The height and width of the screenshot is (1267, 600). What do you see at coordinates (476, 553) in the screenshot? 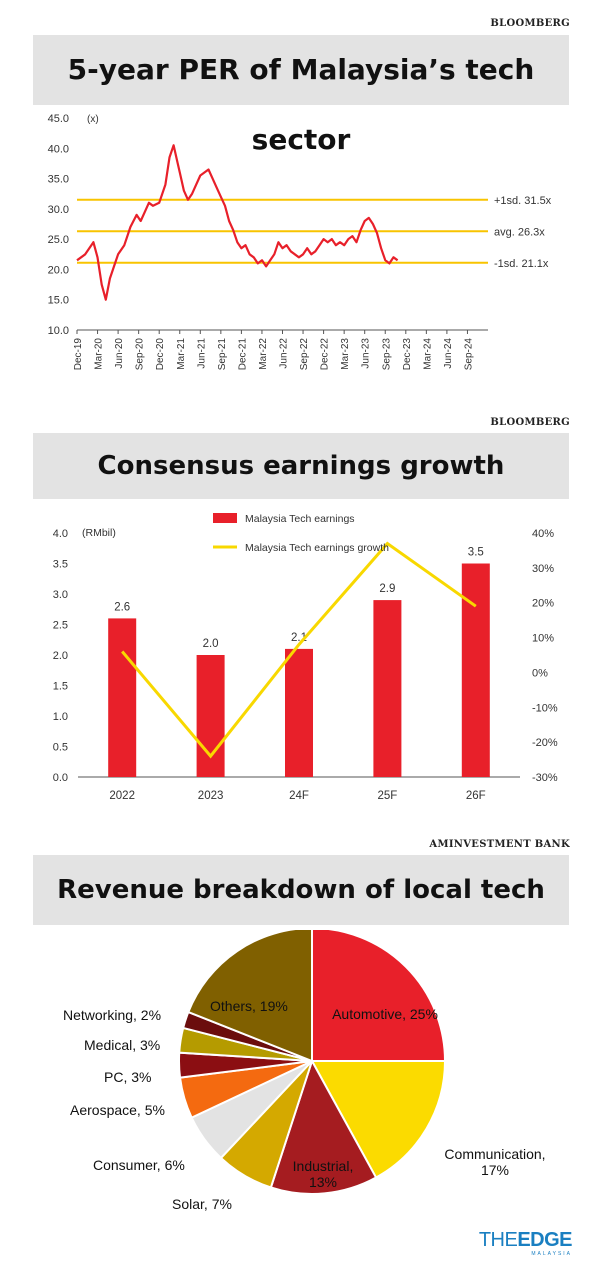
I see `bar-value-label: 3.5` at bounding box center [476, 553].